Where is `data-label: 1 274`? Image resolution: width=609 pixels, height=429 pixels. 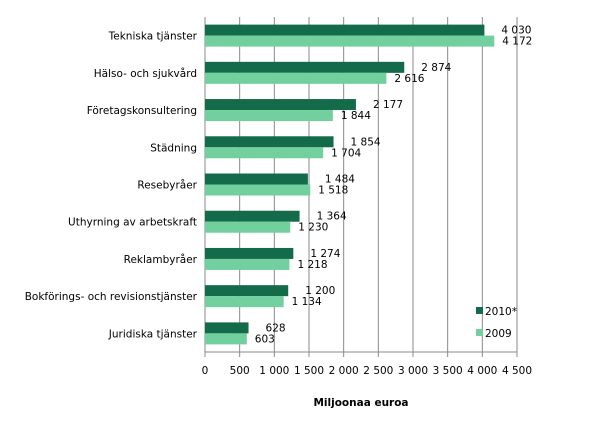 data-label: 1 274 is located at coordinates (325, 254).